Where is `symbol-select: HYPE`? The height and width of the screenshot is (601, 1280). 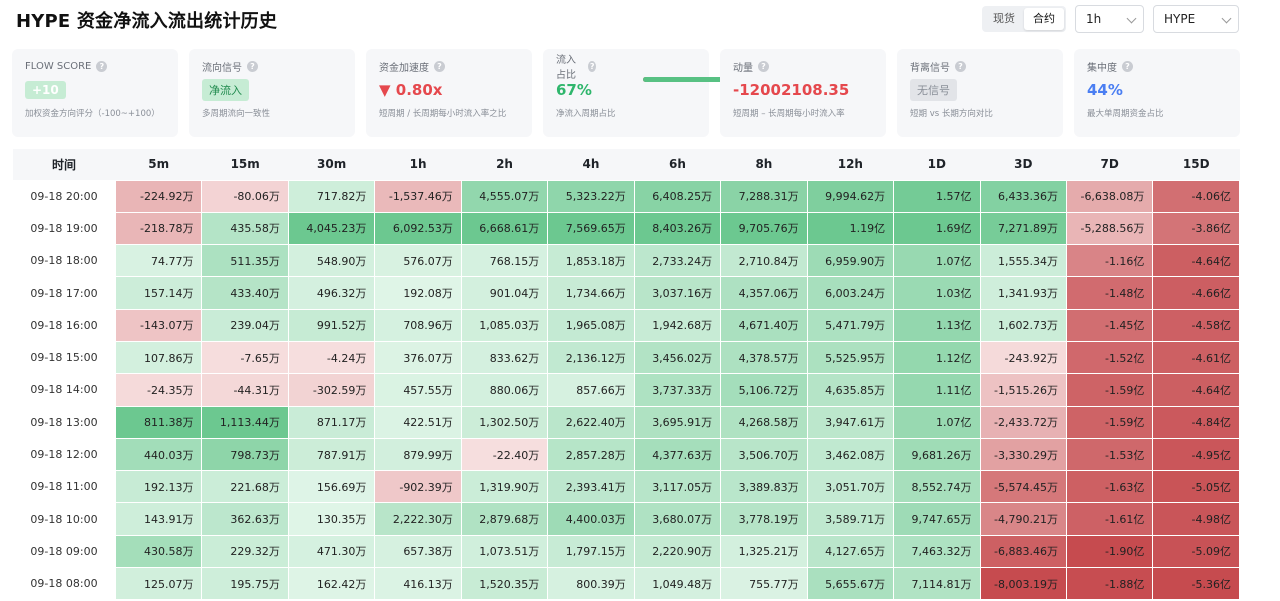 symbol-select: HYPE is located at coordinates (1196, 19).